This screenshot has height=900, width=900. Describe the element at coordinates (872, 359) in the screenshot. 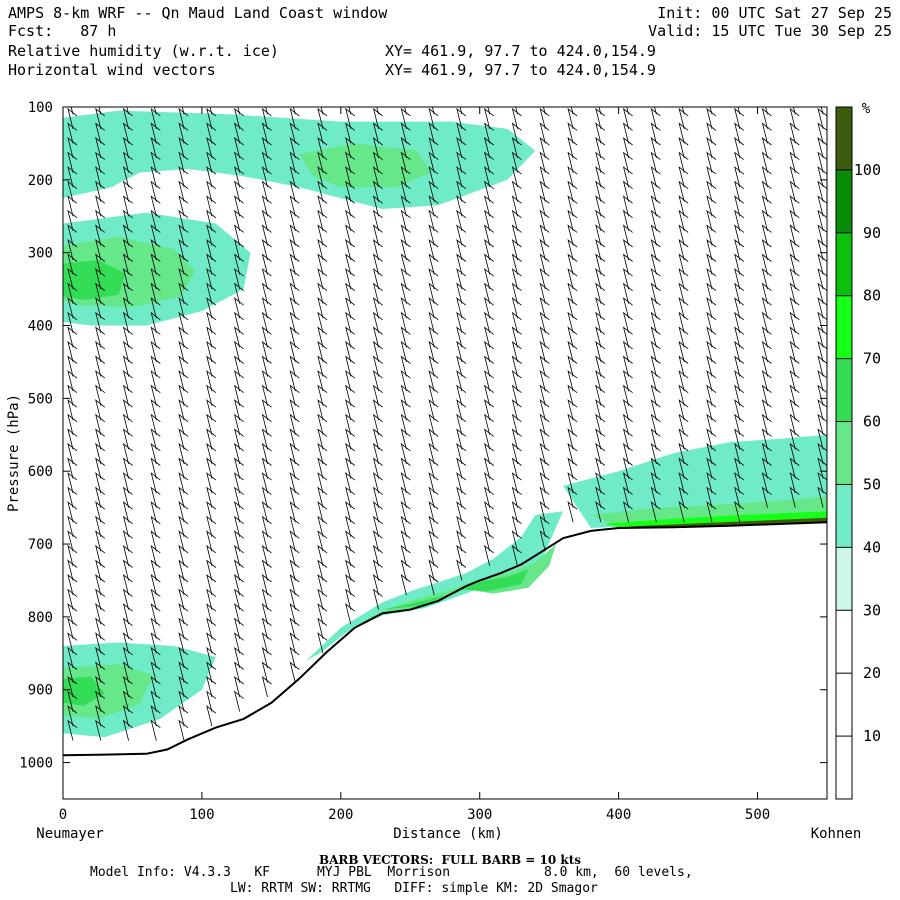

I see `colorbar-label: 70` at that location.